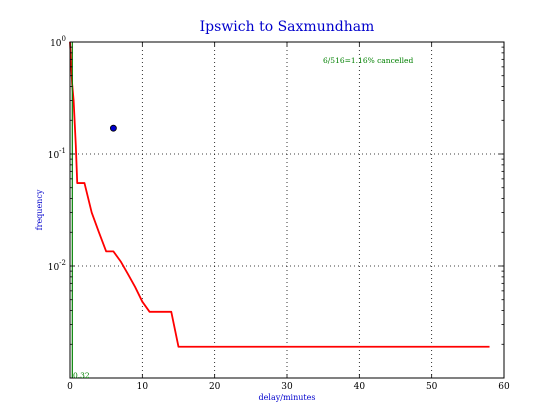 The image size is (560, 420). I want to click on y-tick-label: 10⁰, so click(58, 42).